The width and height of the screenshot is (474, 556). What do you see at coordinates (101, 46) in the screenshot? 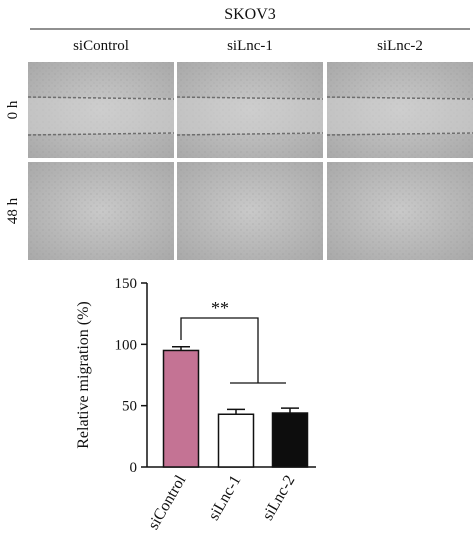
I see `column-label: siControl` at bounding box center [101, 46].